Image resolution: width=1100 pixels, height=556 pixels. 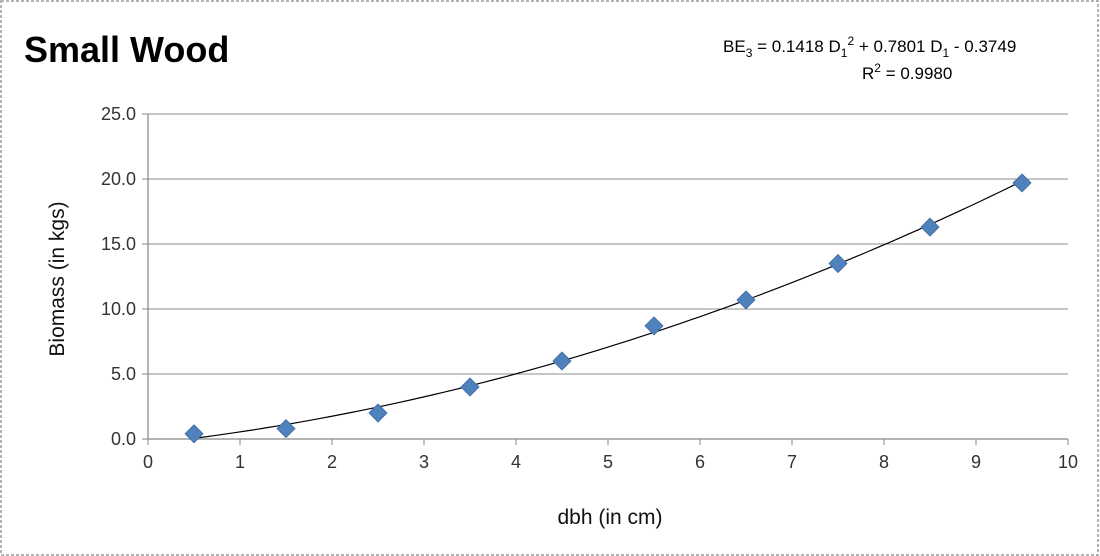 What do you see at coordinates (148, 462) in the screenshot?
I see `x-tick-label: 0` at bounding box center [148, 462].